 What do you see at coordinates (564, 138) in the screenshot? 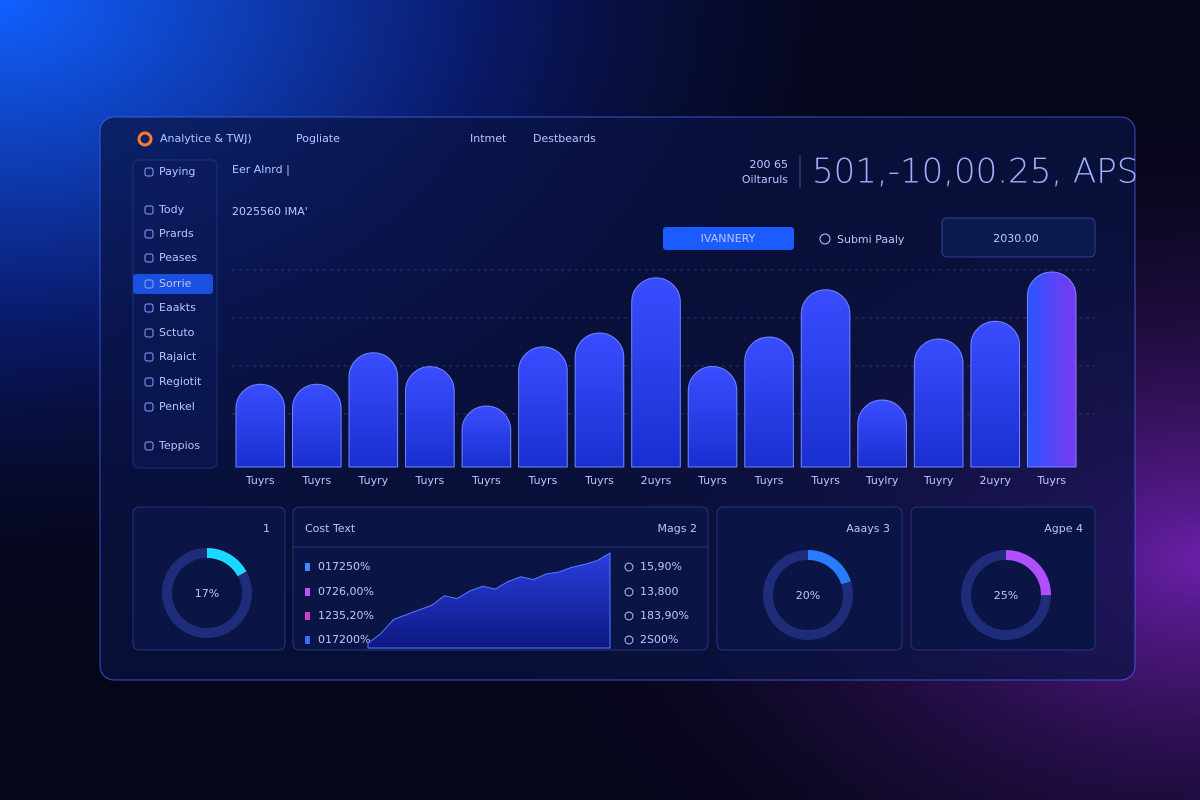
I see `nav-item: Destbeards` at bounding box center [564, 138].